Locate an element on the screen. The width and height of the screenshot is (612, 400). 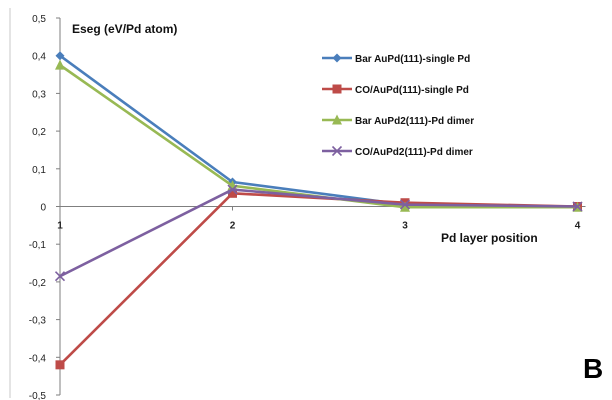
legend-item: CO/AuPd2(111)-Pd dimer is located at coordinates (397, 151).